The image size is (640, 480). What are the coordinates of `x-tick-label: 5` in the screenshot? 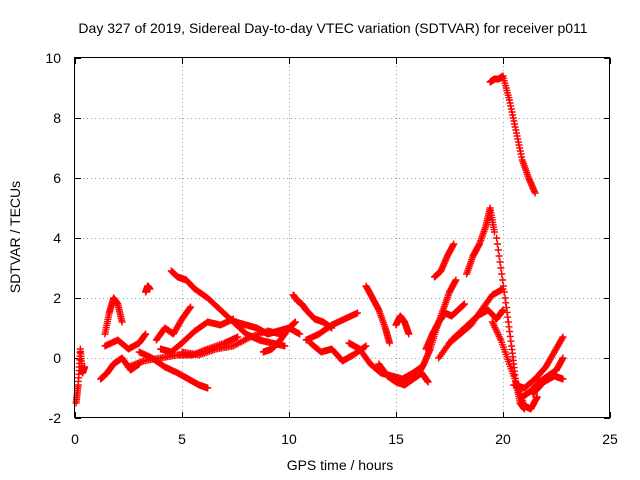 It's located at (182, 439).